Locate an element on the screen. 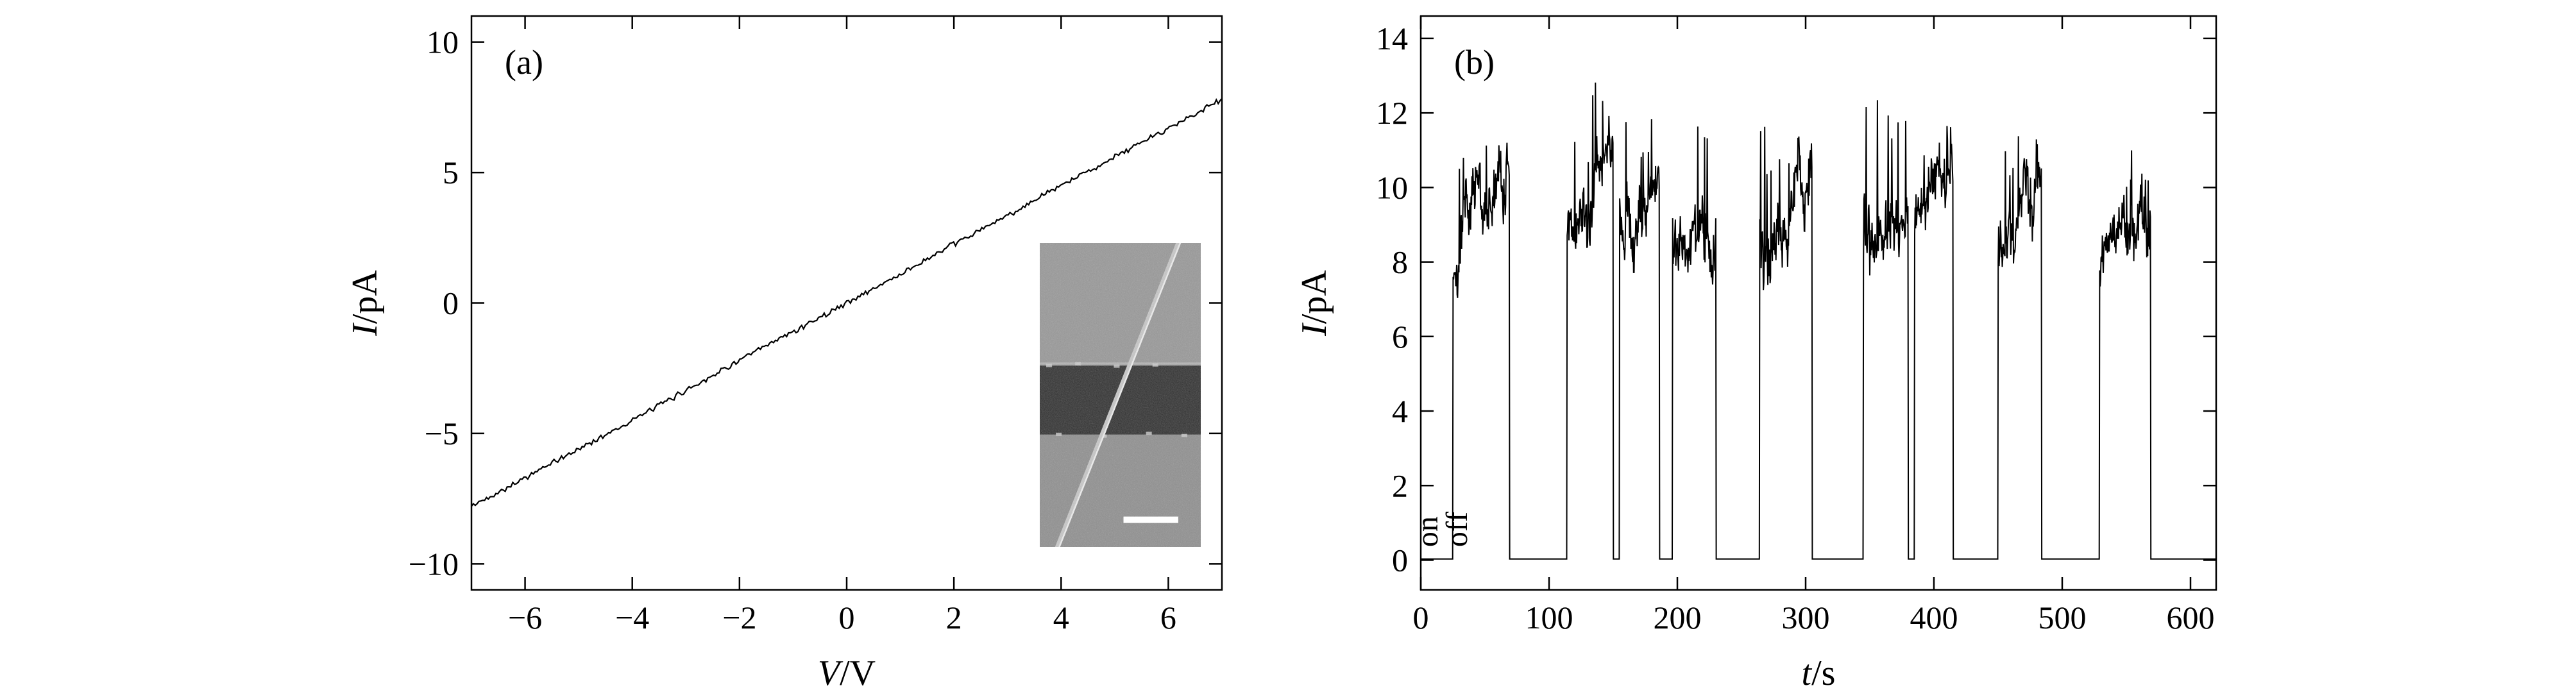  x-tick-label: 400 is located at coordinates (1934, 617).